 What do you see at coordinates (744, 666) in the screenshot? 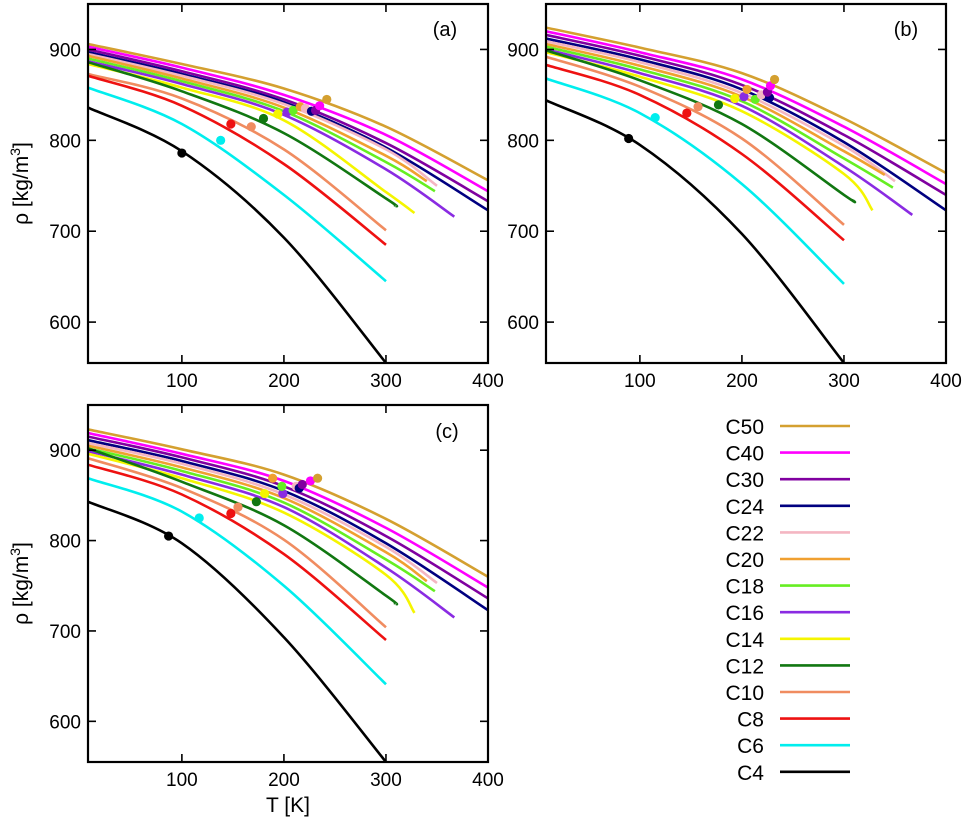
I see `legend-label: C12` at bounding box center [744, 666].